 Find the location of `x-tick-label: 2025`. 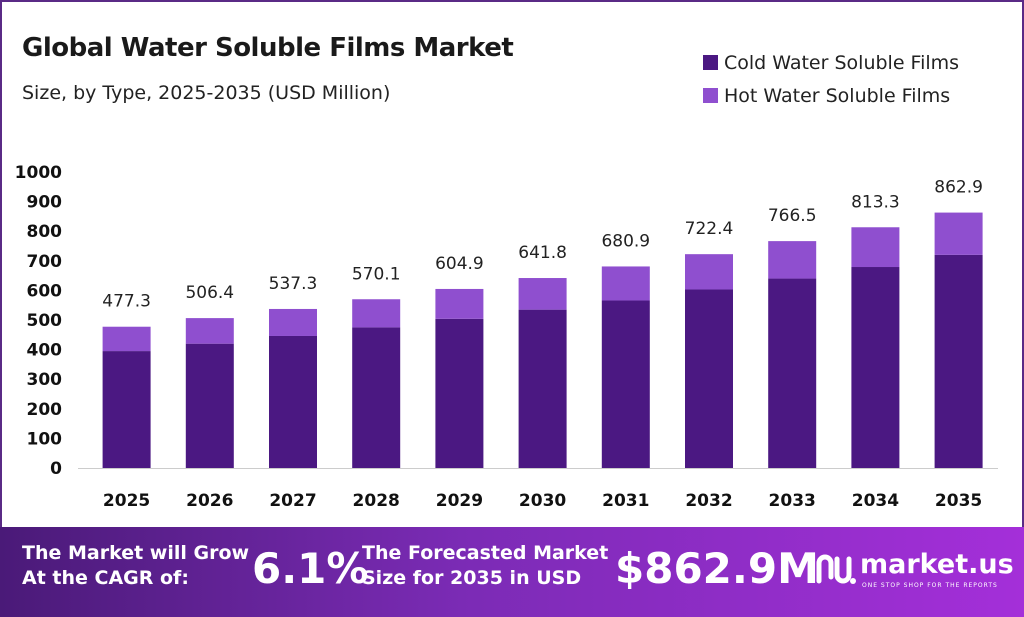

x-tick-label: 2025 is located at coordinates (126, 501).